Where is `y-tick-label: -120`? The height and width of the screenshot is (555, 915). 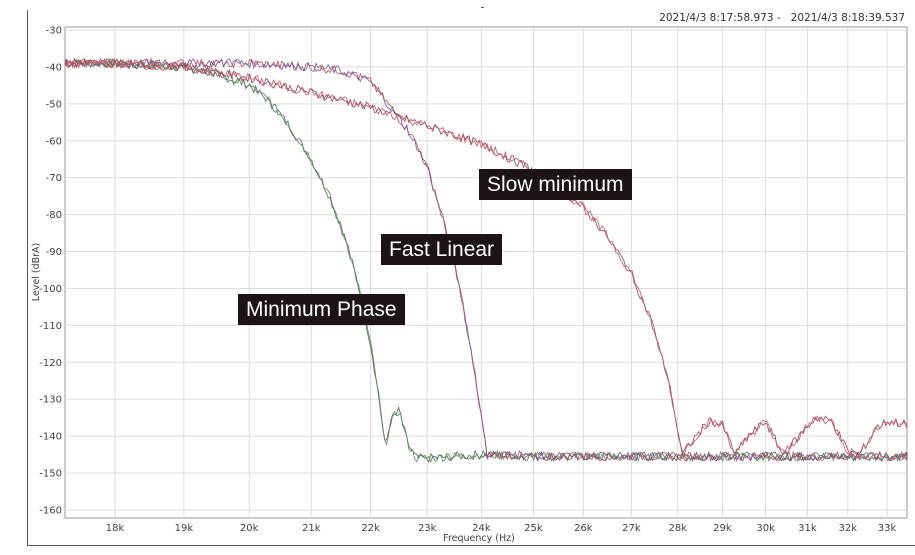
y-tick-label: -120 is located at coordinates (50, 363).